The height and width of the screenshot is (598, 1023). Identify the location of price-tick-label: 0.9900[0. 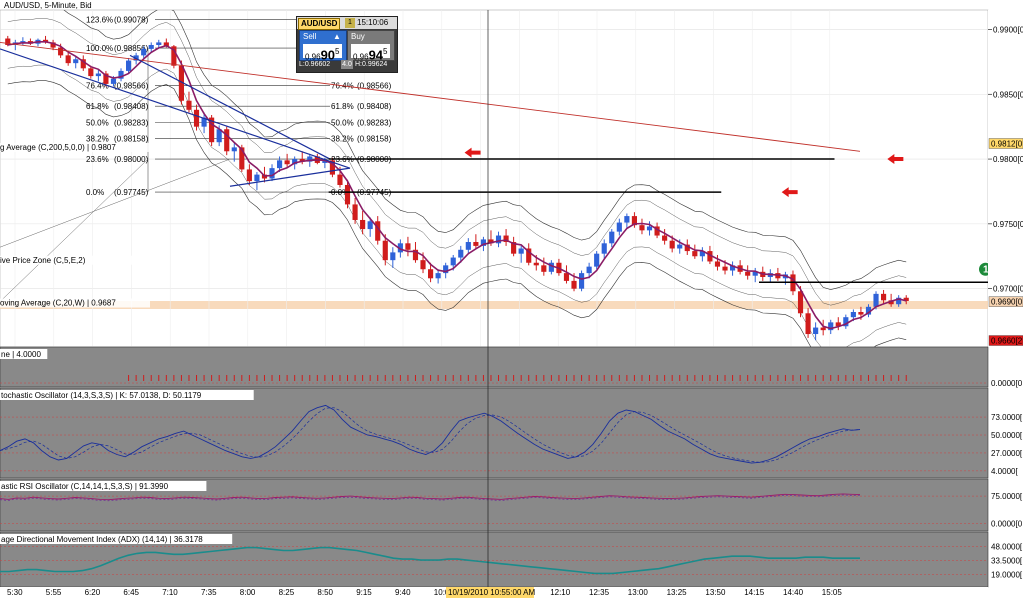
(1008, 29).